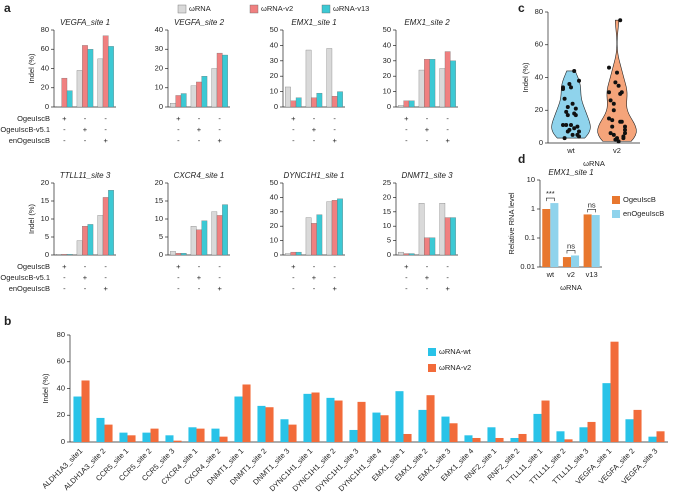  What do you see at coordinates (539, 11) in the screenshot?
I see `y-tick-label: 80` at bounding box center [539, 11].